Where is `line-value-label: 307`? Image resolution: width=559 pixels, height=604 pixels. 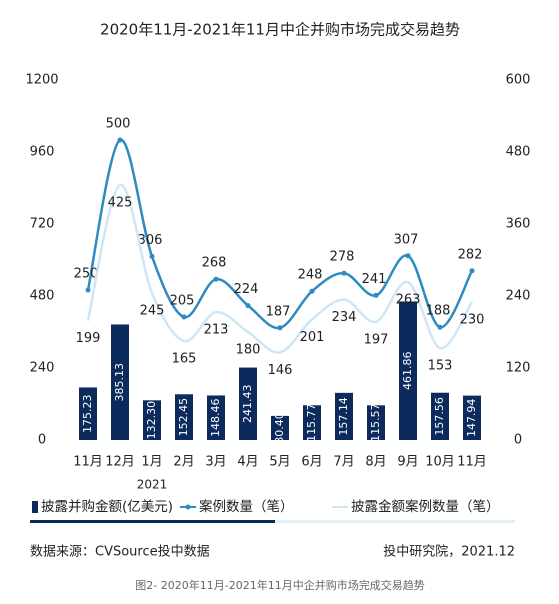 line-value-label: 307 is located at coordinates (406, 239).